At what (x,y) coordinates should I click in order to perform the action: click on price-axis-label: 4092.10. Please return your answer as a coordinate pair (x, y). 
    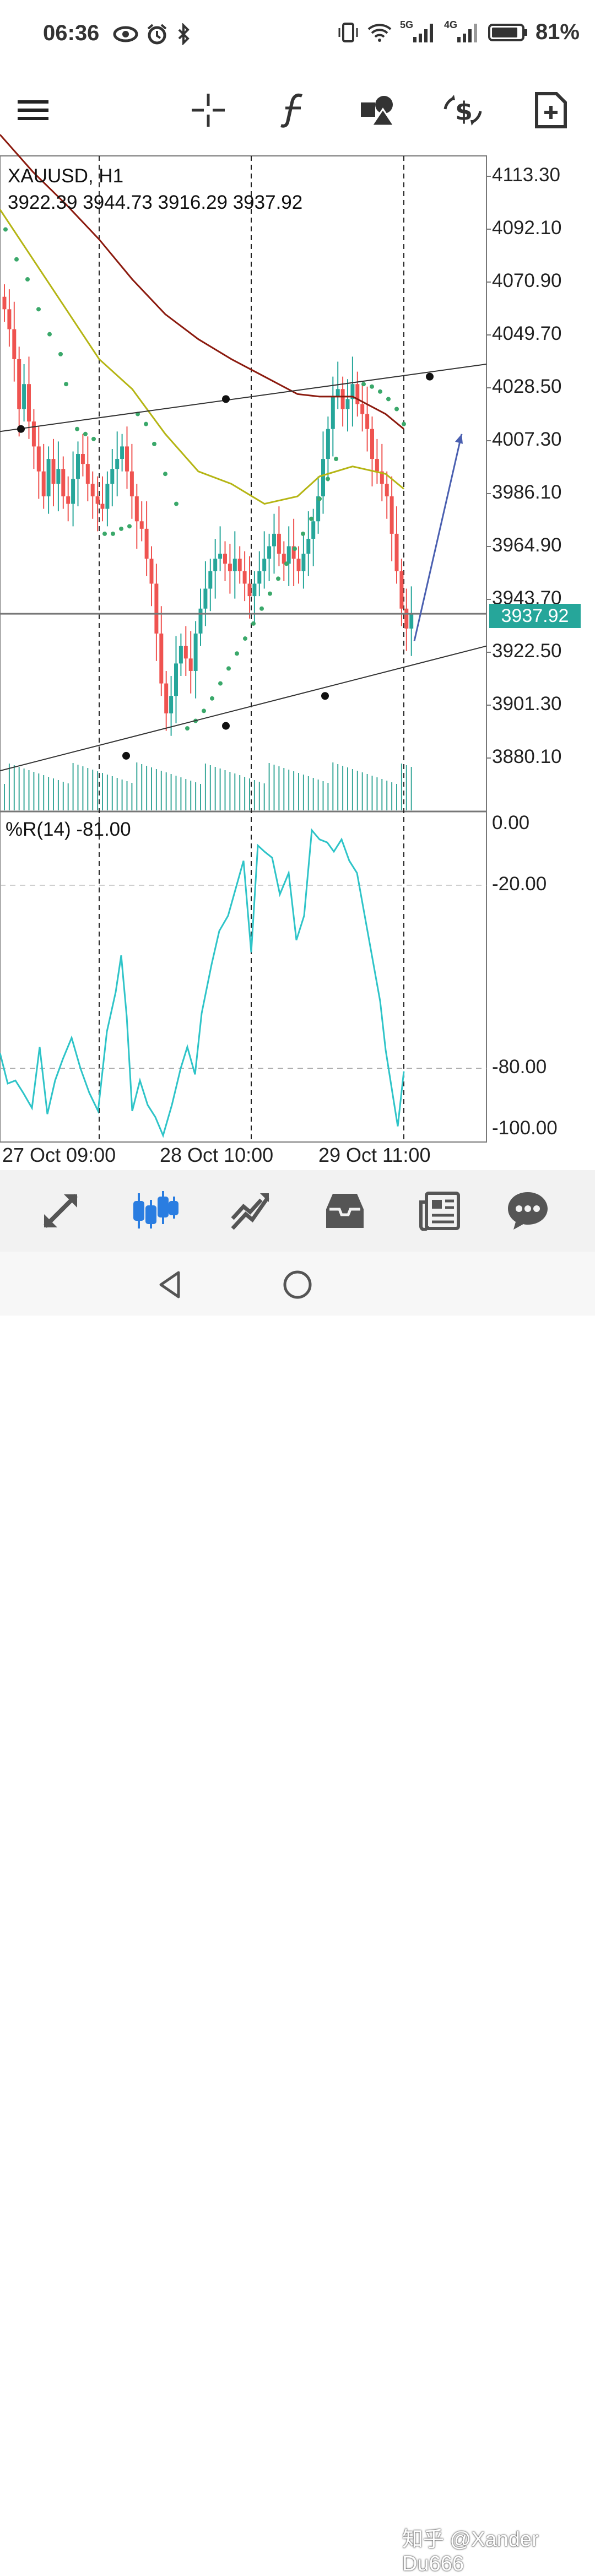
    Looking at the image, I should click on (527, 228).